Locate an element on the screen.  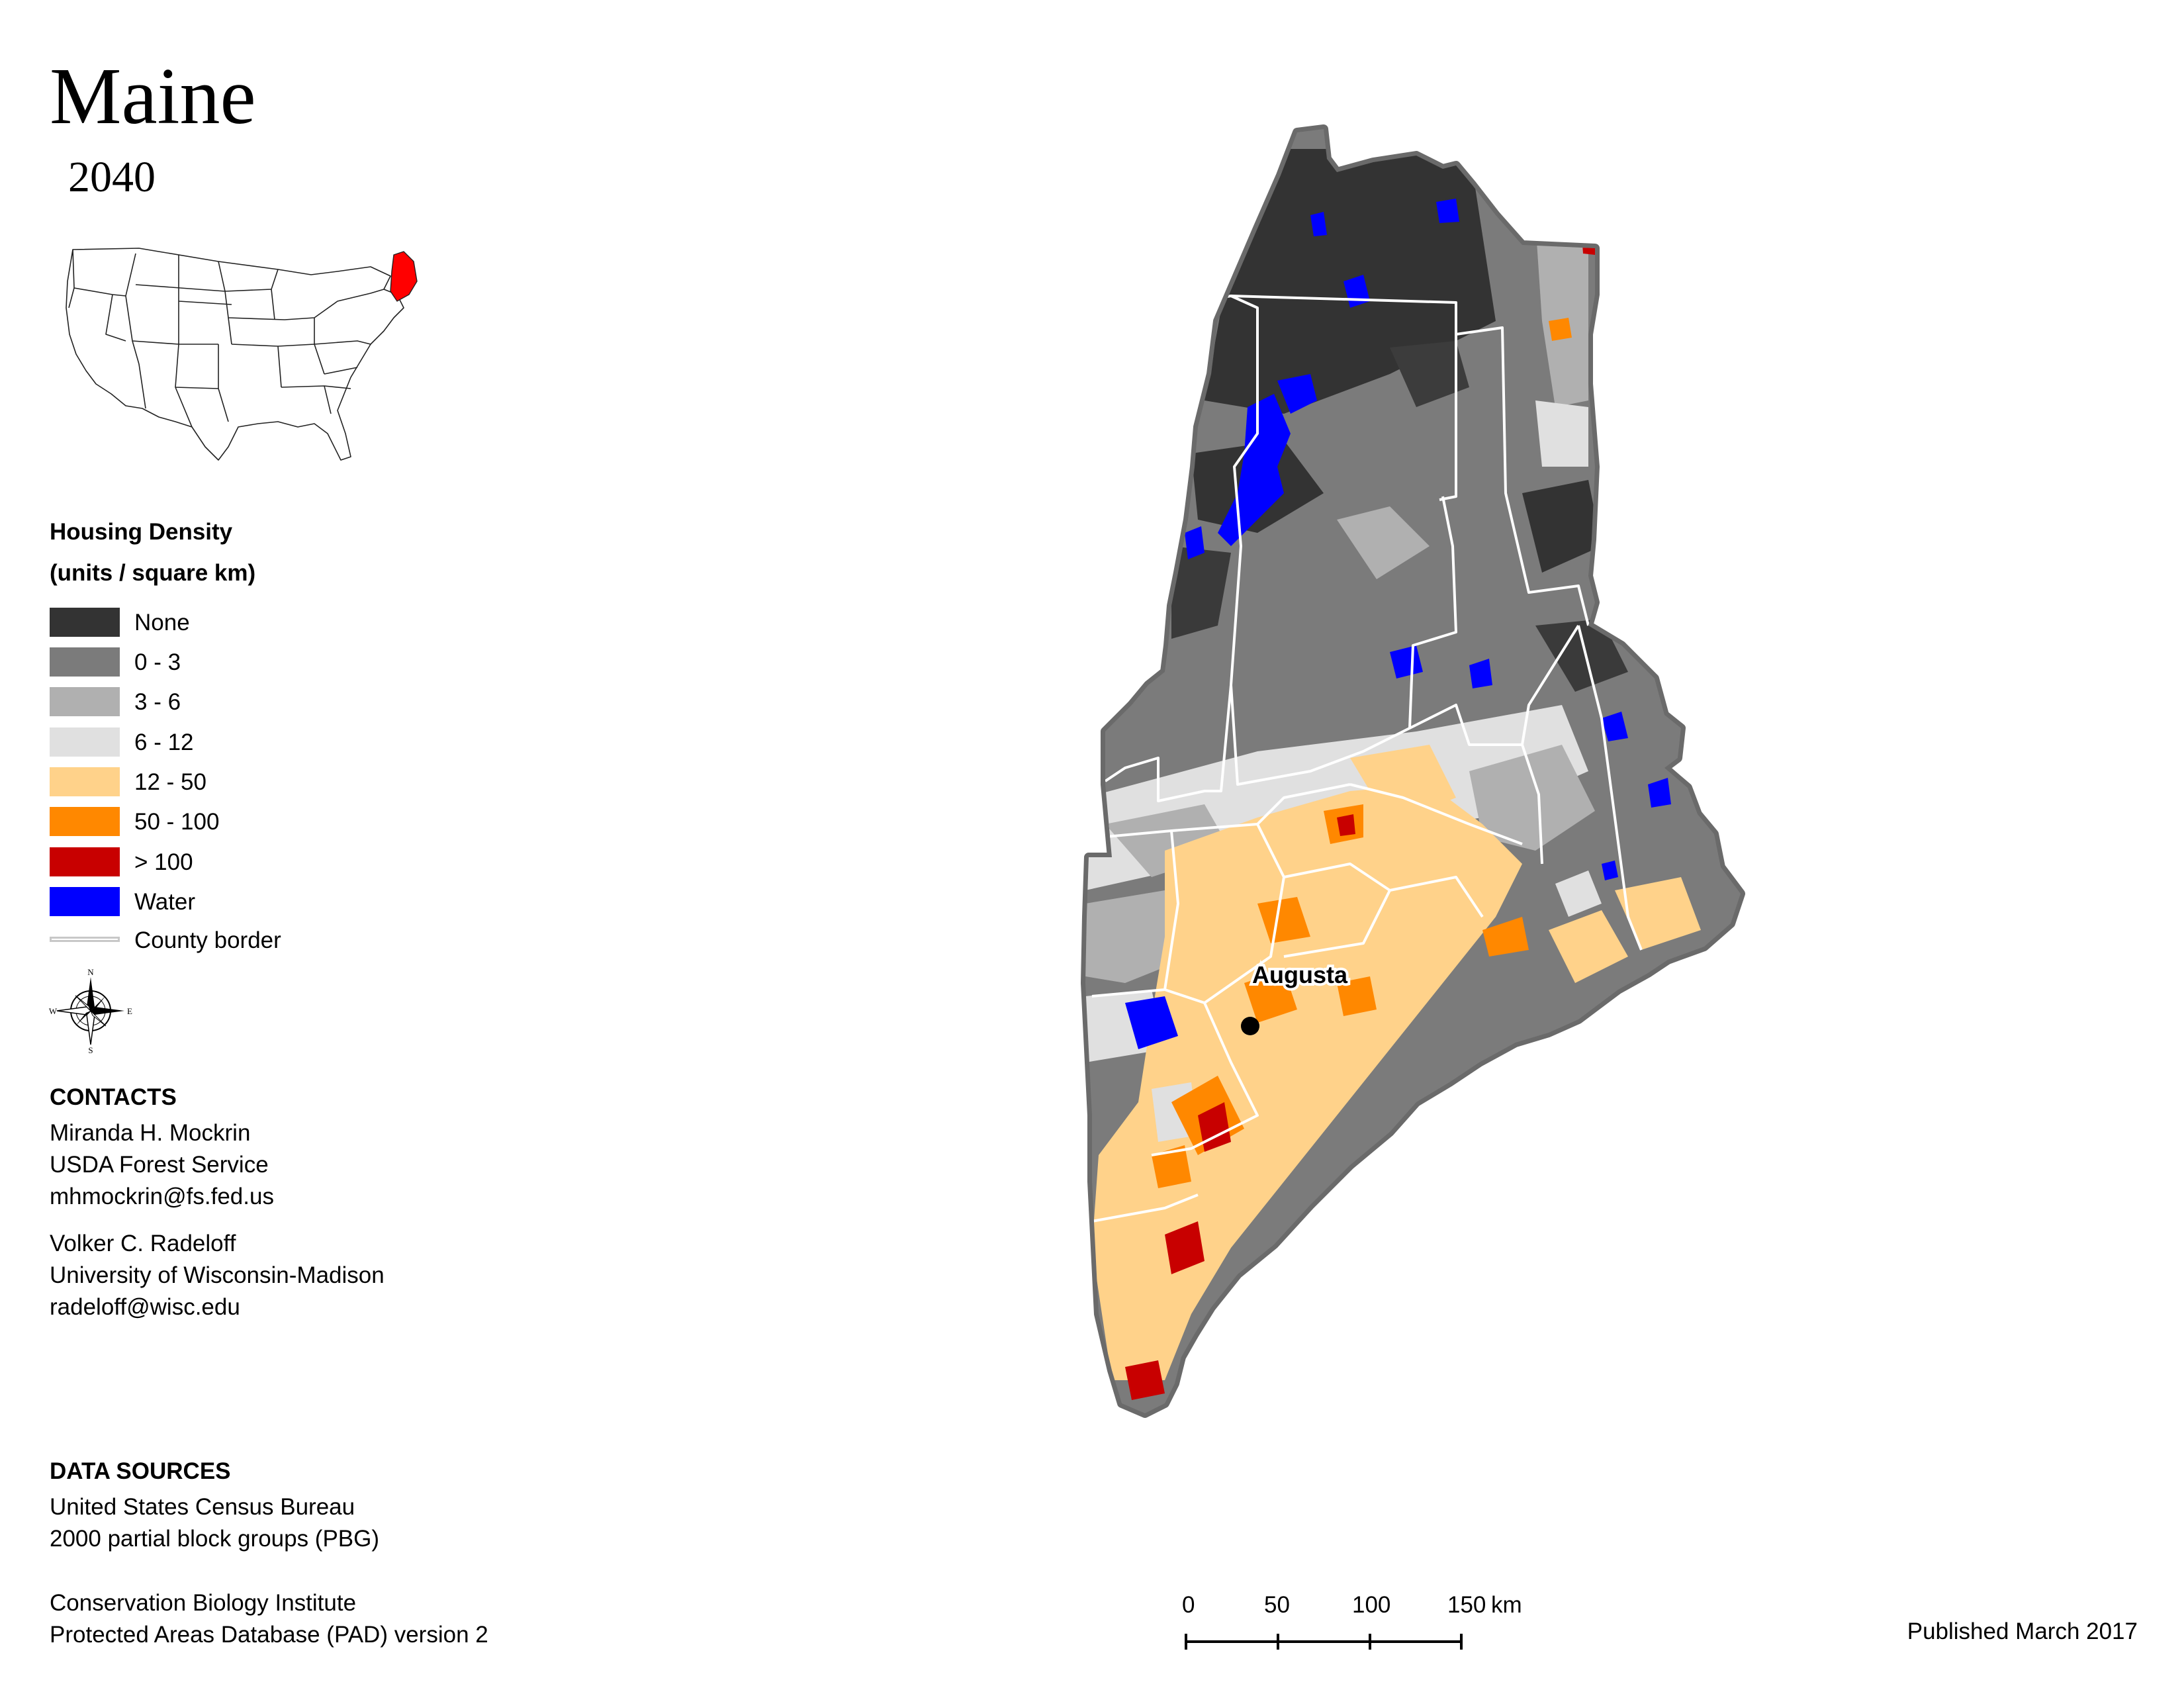
legend-label: 6 - 12 is located at coordinates (164, 742).